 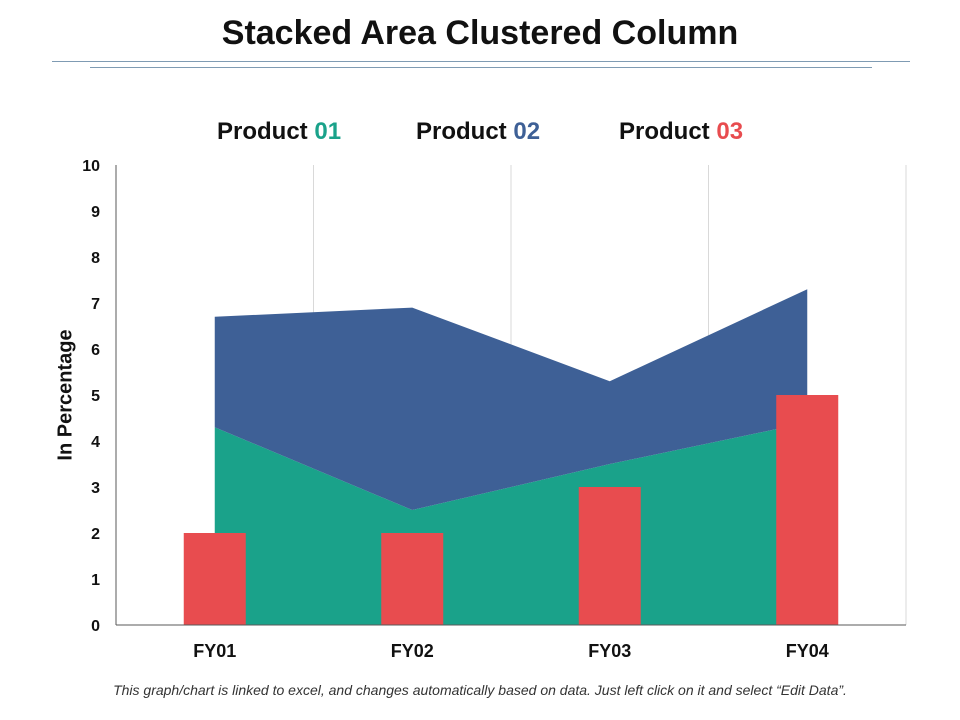 What do you see at coordinates (95, 626) in the screenshot?
I see `y-tick-label: 0` at bounding box center [95, 626].